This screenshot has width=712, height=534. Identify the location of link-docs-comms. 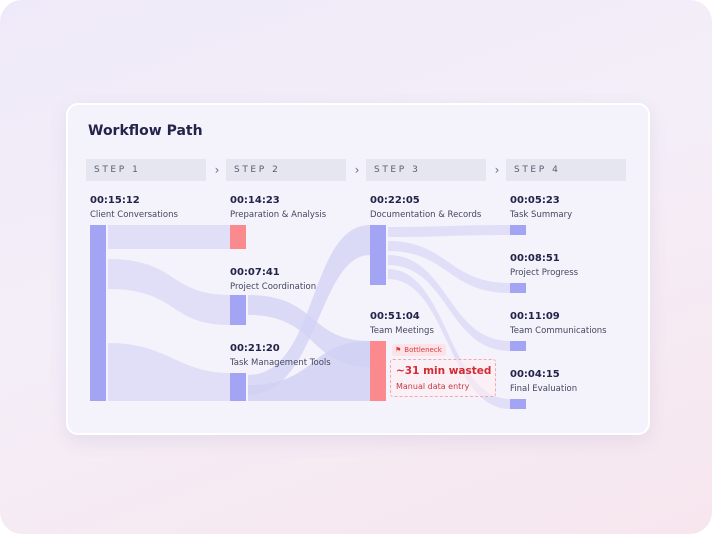
(449, 303).